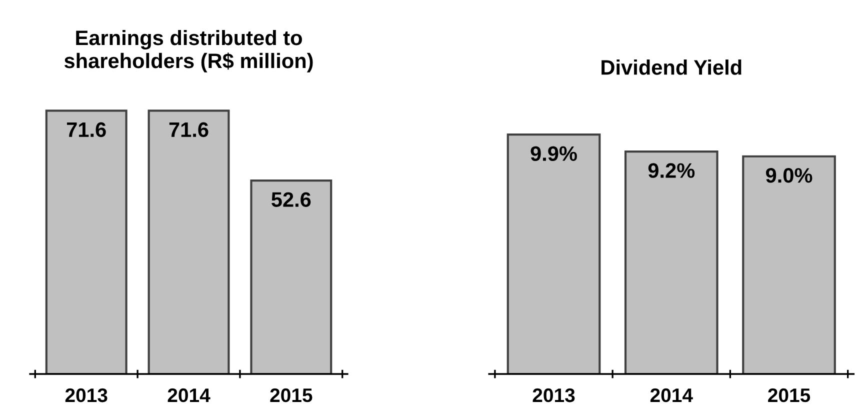 This screenshot has height=411, width=858. Describe the element at coordinates (291, 199) in the screenshot. I see `data-label: 52.6` at that location.